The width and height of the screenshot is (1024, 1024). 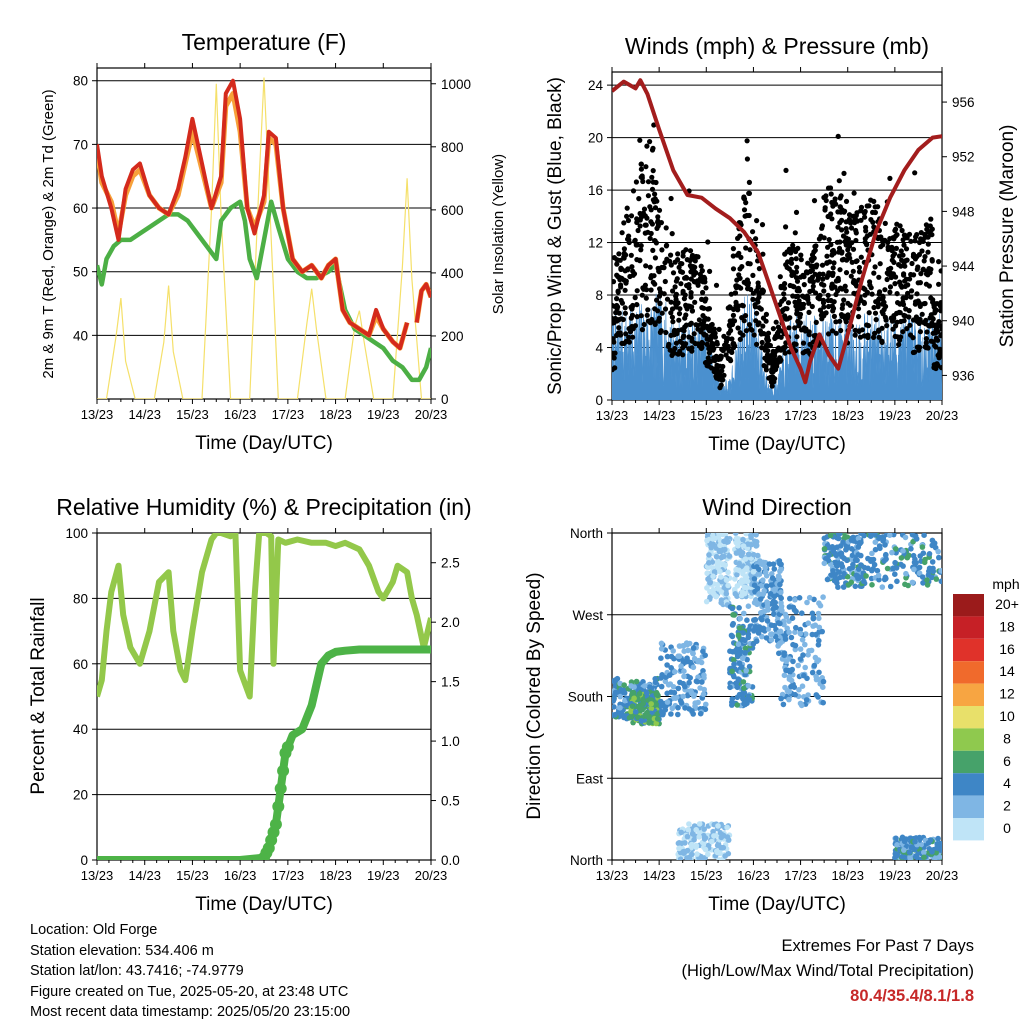 I want to click on y-right-tick-label: 956, so click(x=963, y=102).